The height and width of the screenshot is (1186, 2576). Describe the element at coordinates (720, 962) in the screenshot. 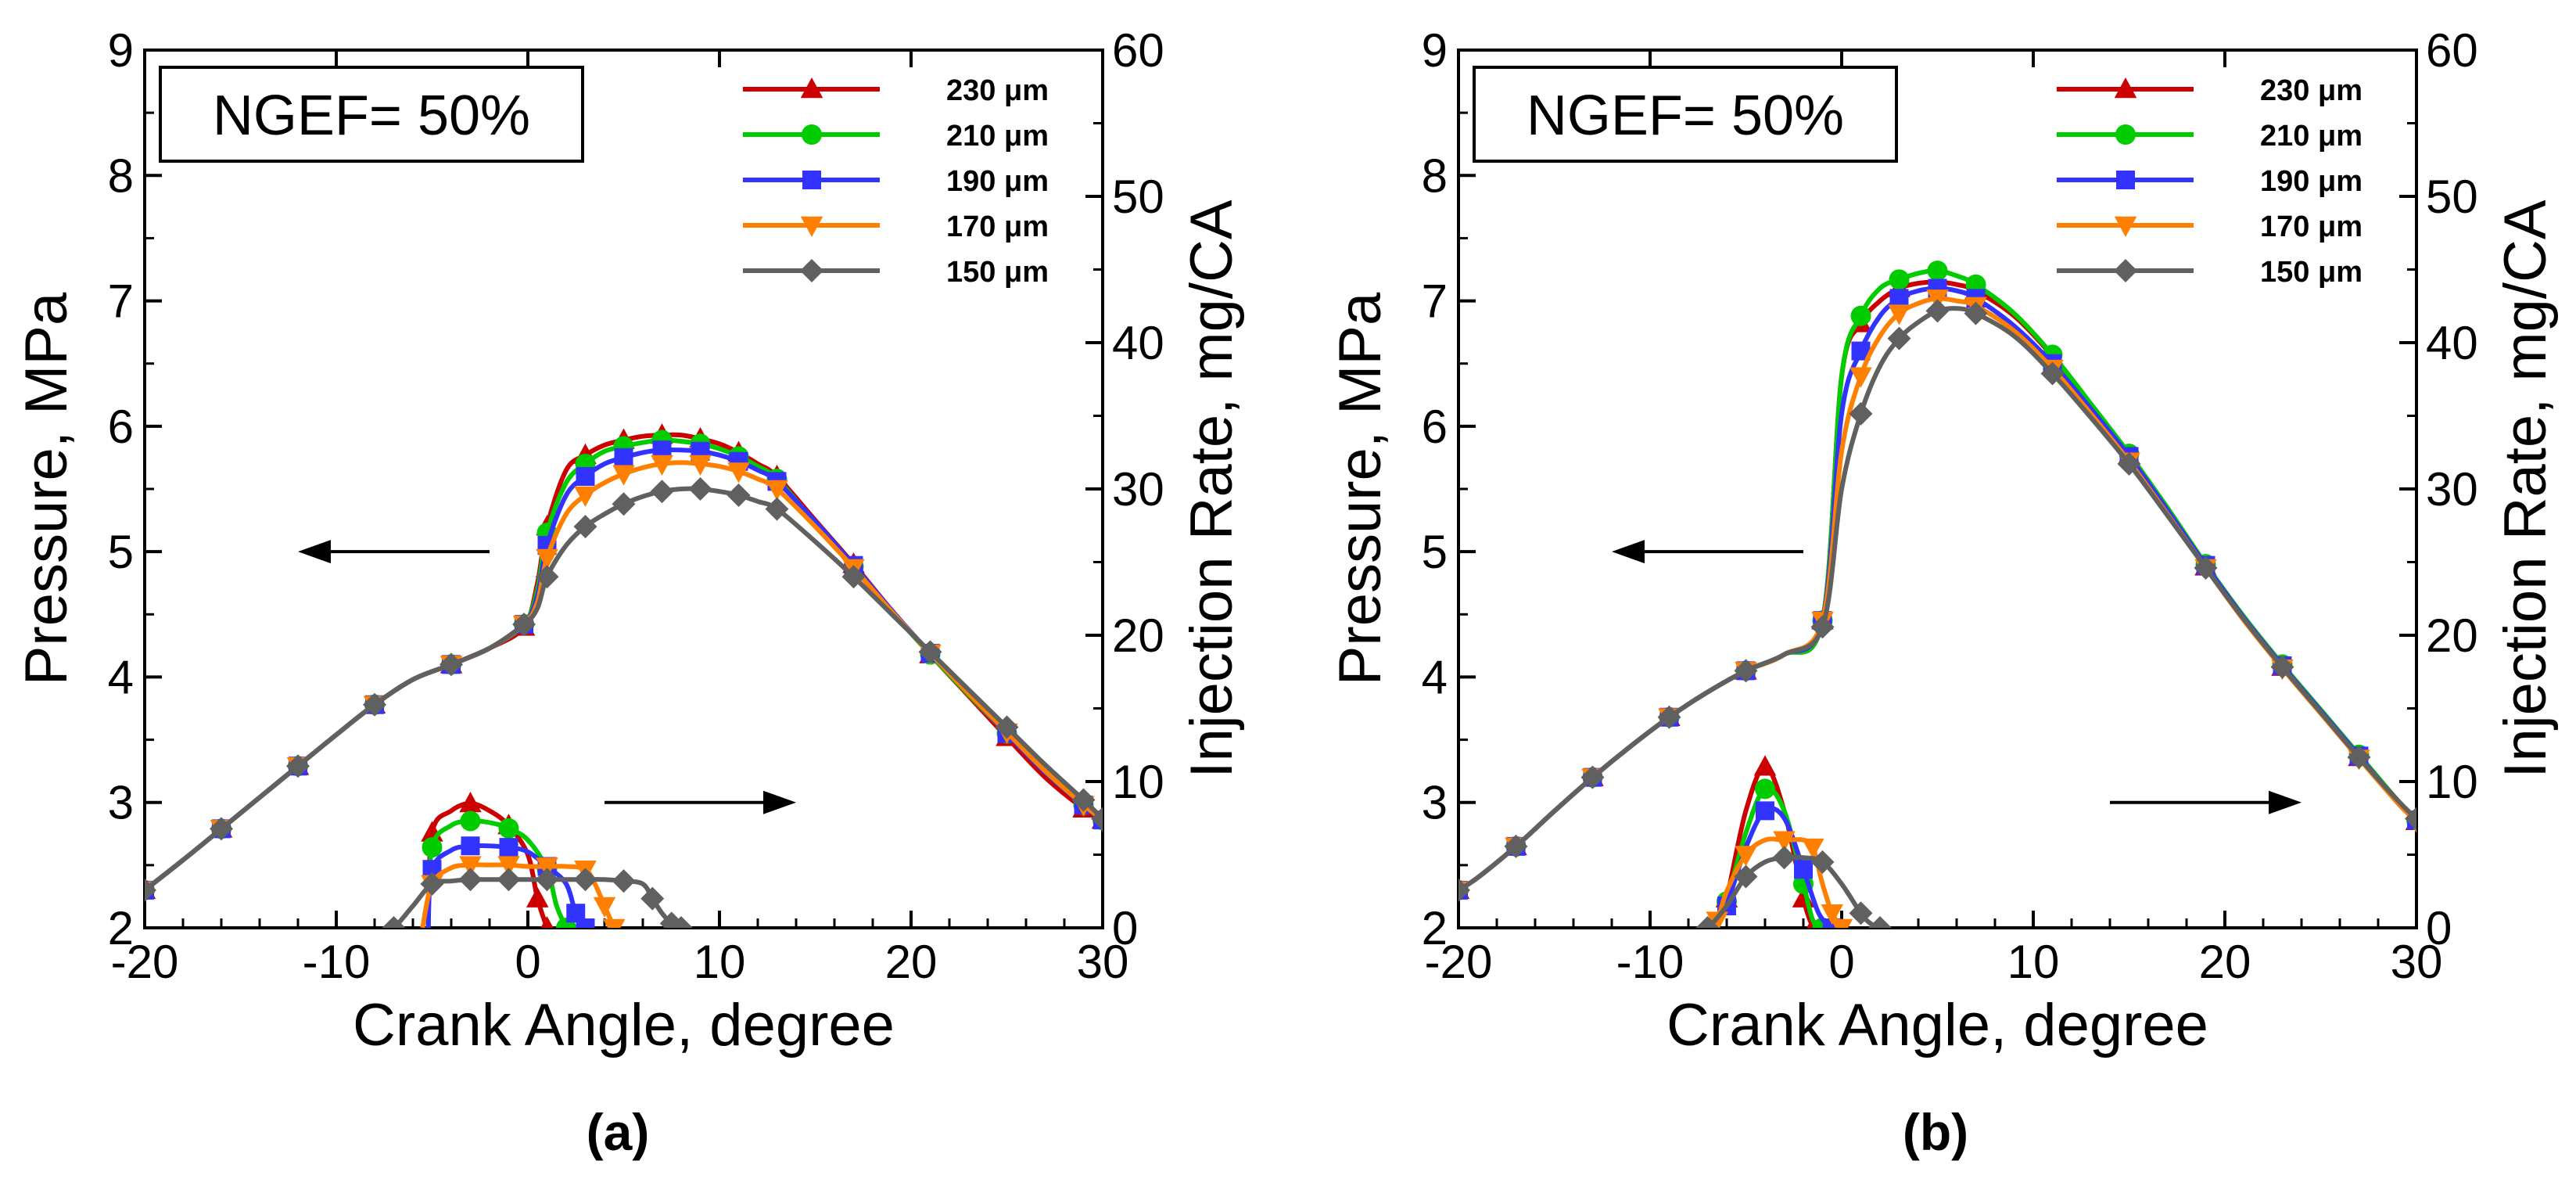

I see `x-tick-label: 10` at that location.